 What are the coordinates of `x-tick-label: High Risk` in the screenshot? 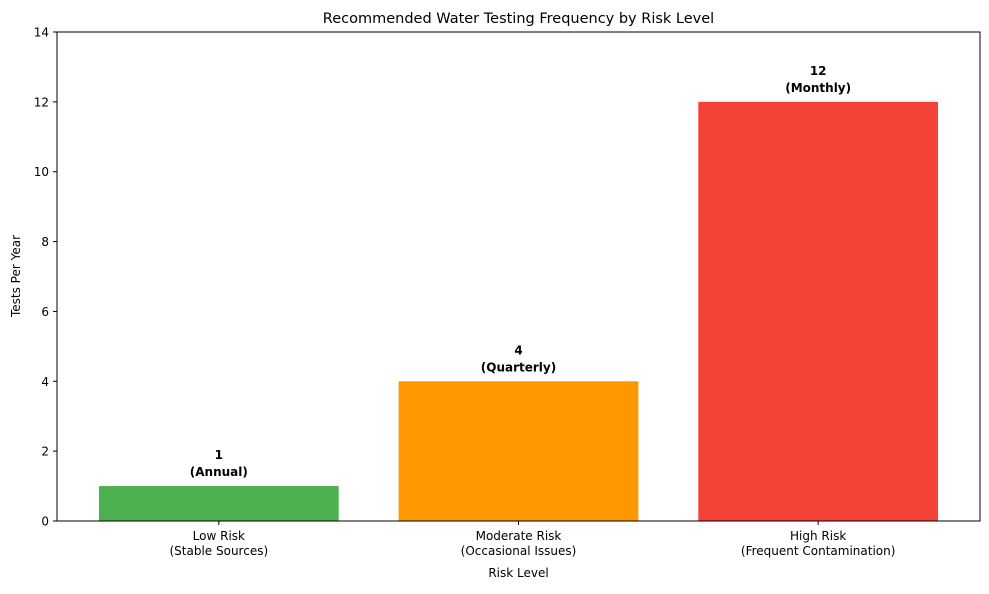 It's located at (818, 536).